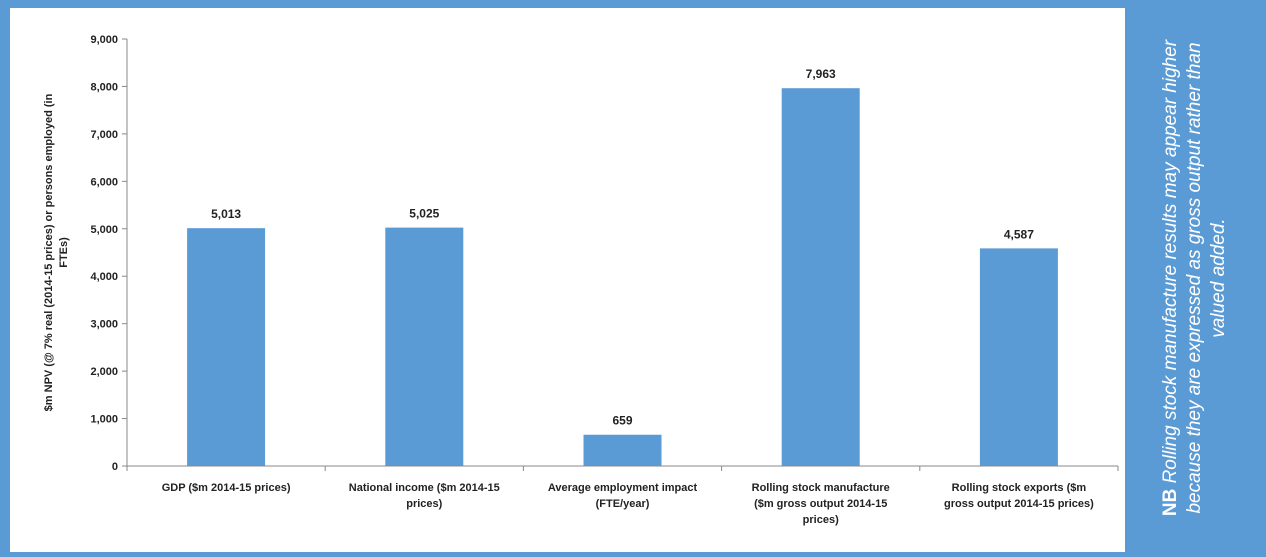 The width and height of the screenshot is (1266, 557). What do you see at coordinates (424, 214) in the screenshot?
I see `data-label: 5,025` at bounding box center [424, 214].